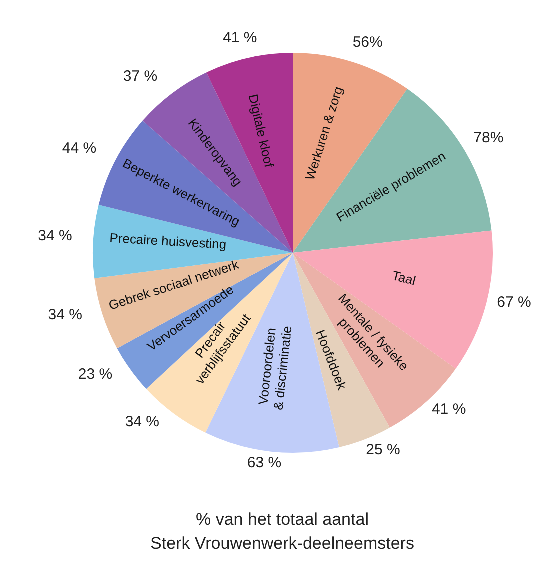  What do you see at coordinates (95, 375) in the screenshot?
I see `data-label: 23 %` at bounding box center [95, 375].